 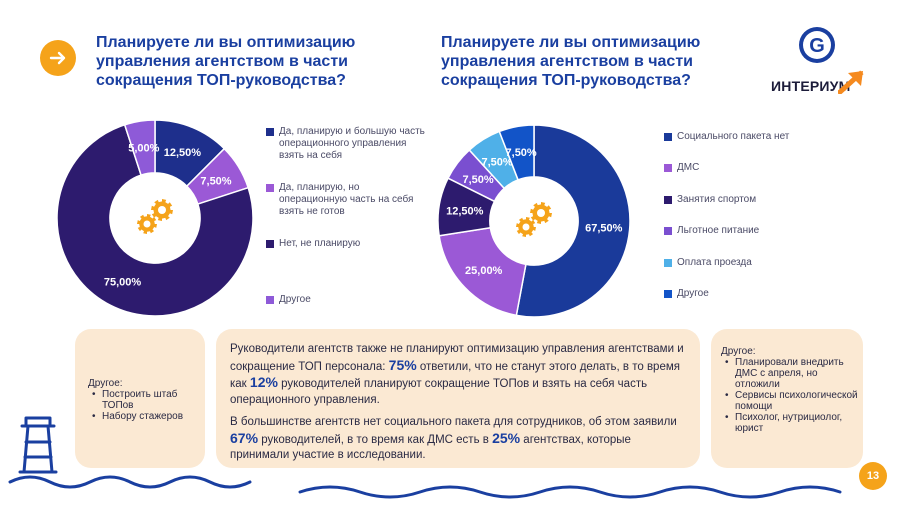 What do you see at coordinates (733, 136) in the screenshot?
I see `legend-label: Социального пакета нет` at bounding box center [733, 136].